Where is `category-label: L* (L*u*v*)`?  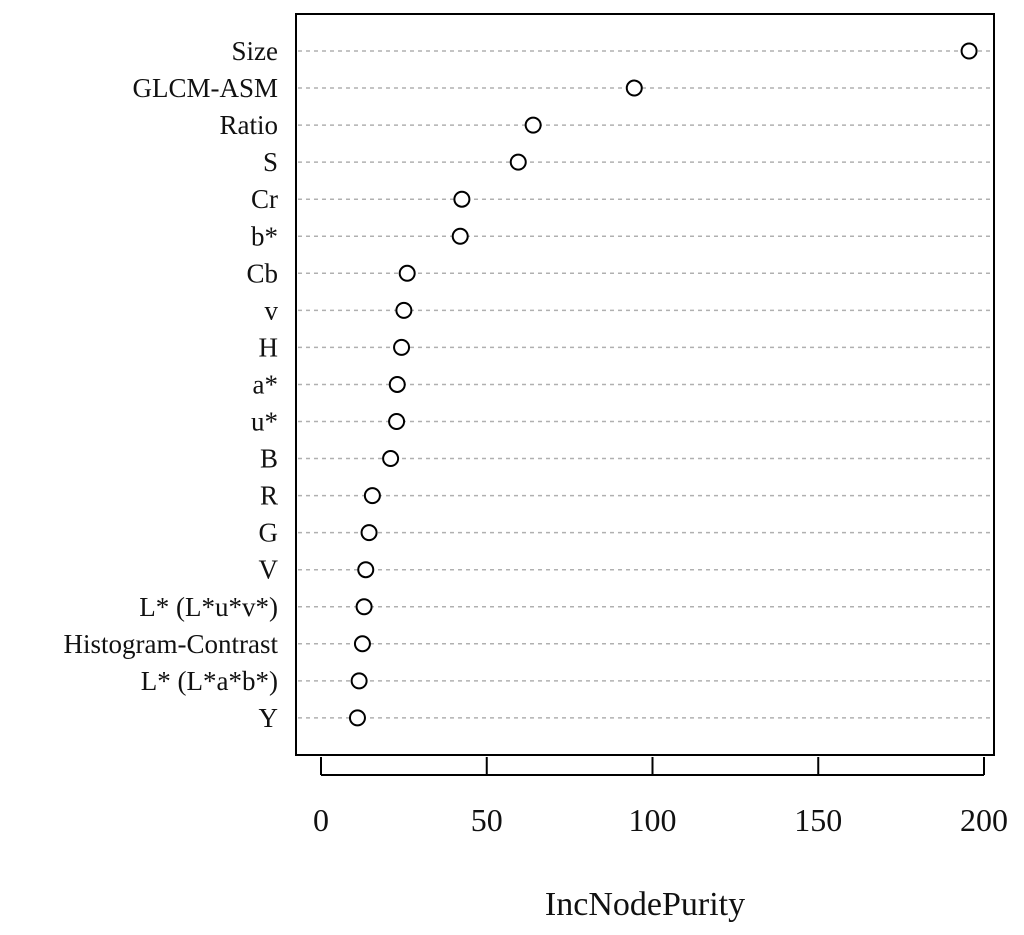
category-label: L* (L*u*v*) is located at coordinates (208, 607).